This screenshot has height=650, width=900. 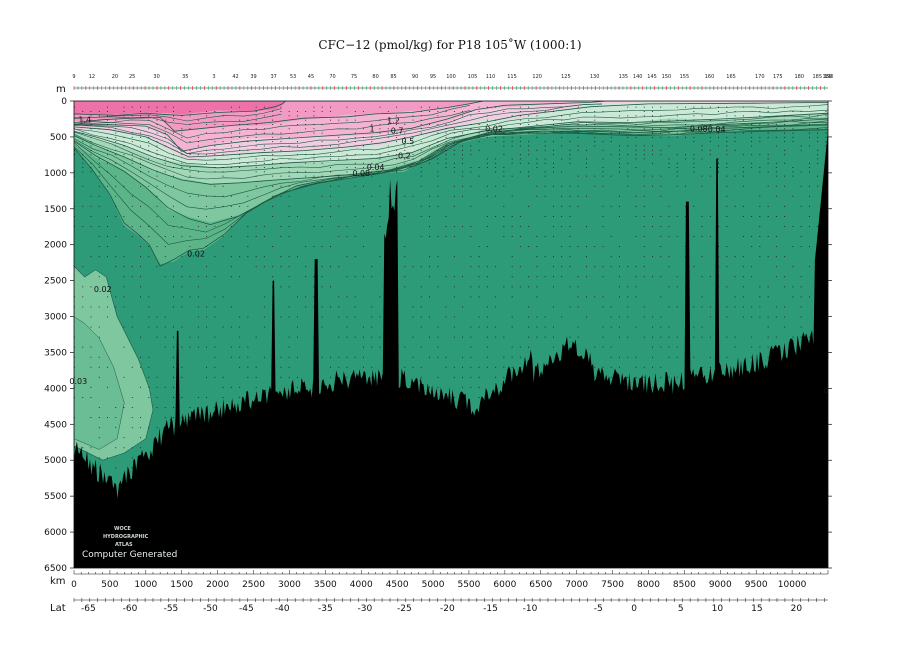 I want to click on station-label: 105, so click(x=473, y=77).